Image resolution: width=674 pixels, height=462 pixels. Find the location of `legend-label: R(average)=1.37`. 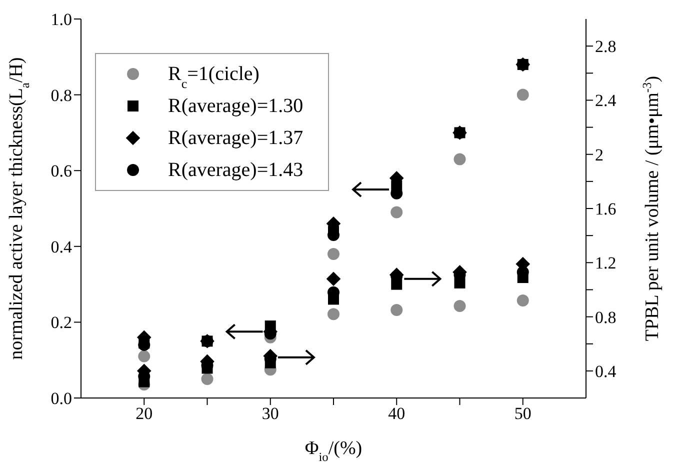

legend-label: R(average)=1.37 is located at coordinates (236, 138).